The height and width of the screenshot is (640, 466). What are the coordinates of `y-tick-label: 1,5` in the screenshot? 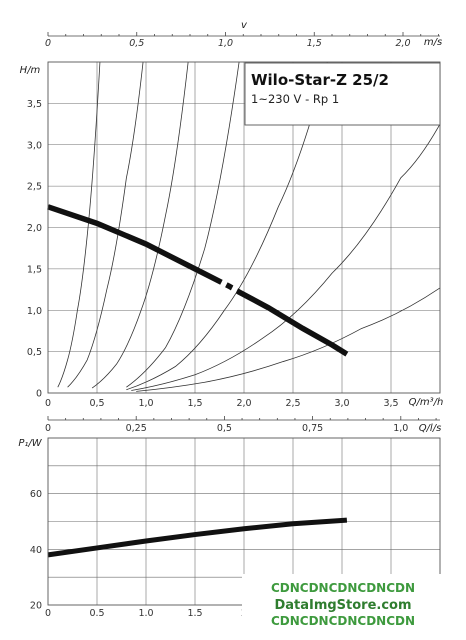 It's located at (34, 269).